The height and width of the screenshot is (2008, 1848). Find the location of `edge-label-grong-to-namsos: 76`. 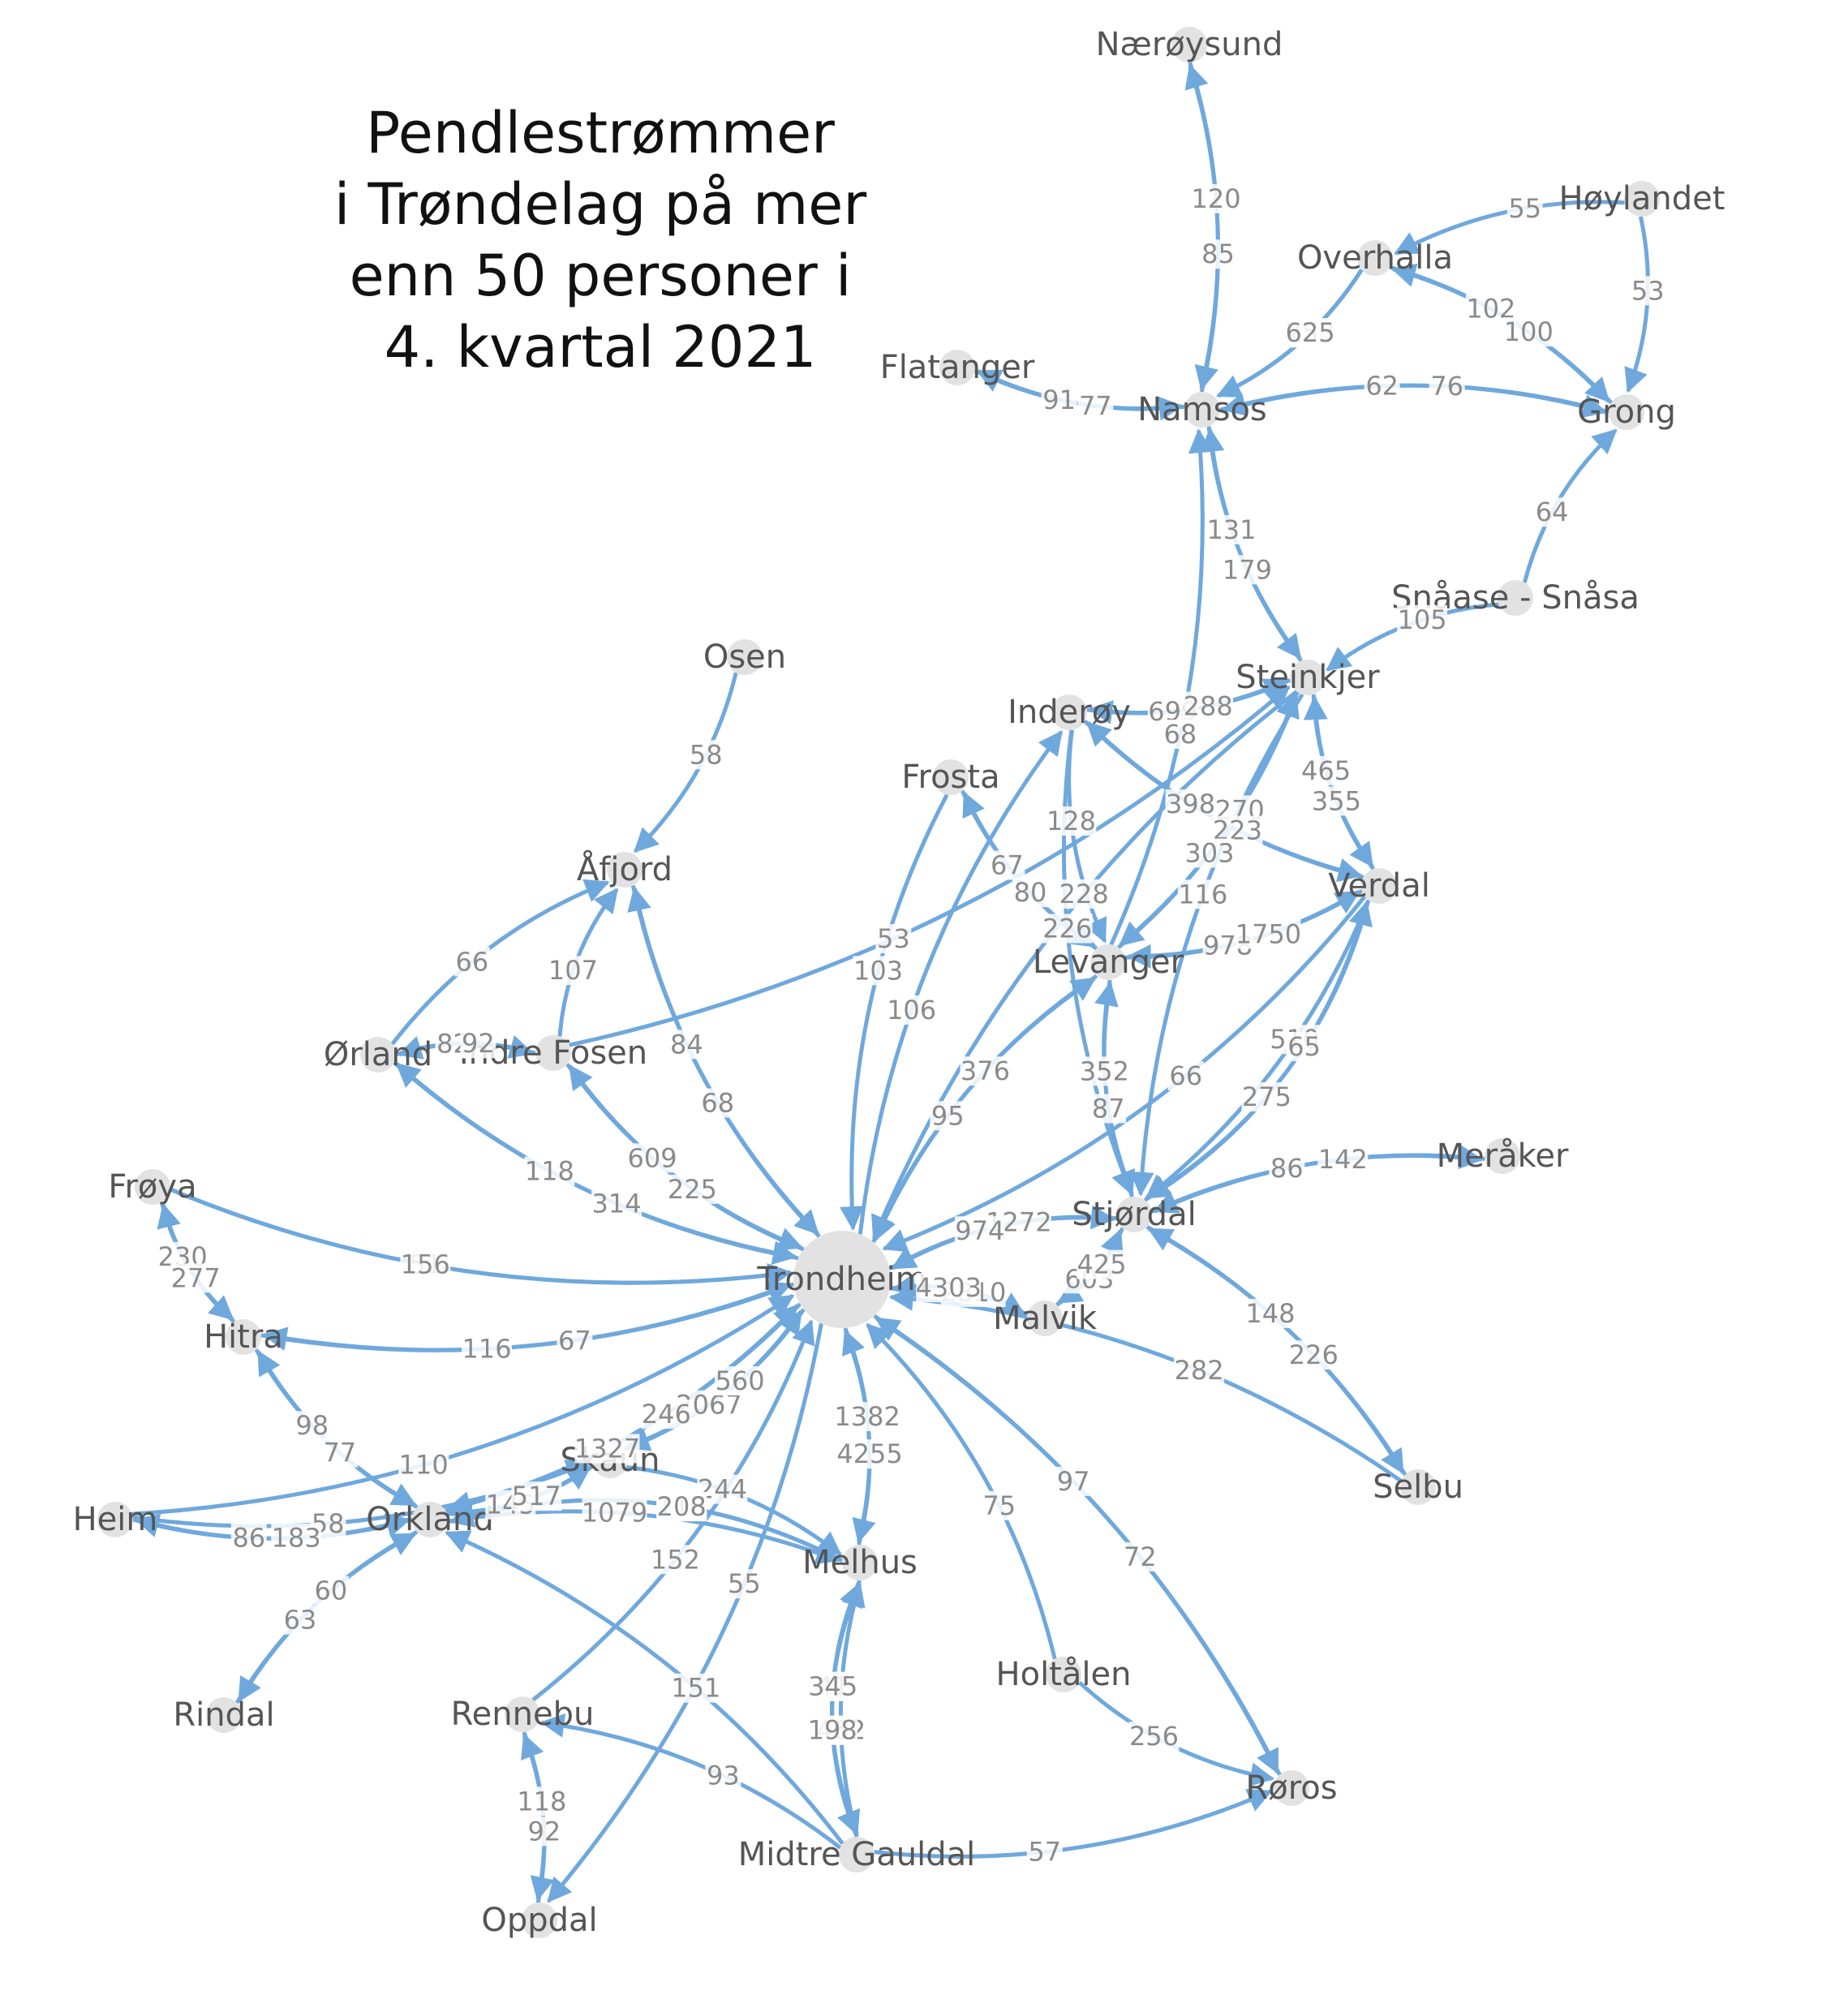

edge-label-grong-to-namsos: 76 is located at coordinates (1447, 386).